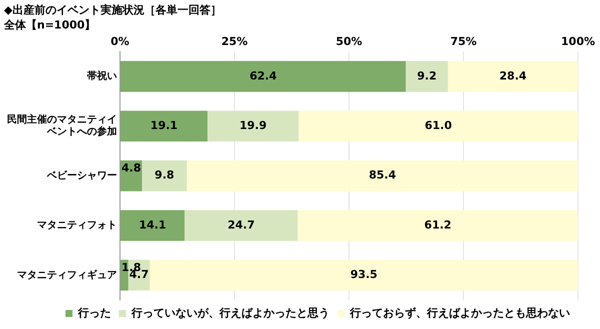 The height and width of the screenshot is (329, 600). I want to click on data-label: 62.4, so click(264, 75).